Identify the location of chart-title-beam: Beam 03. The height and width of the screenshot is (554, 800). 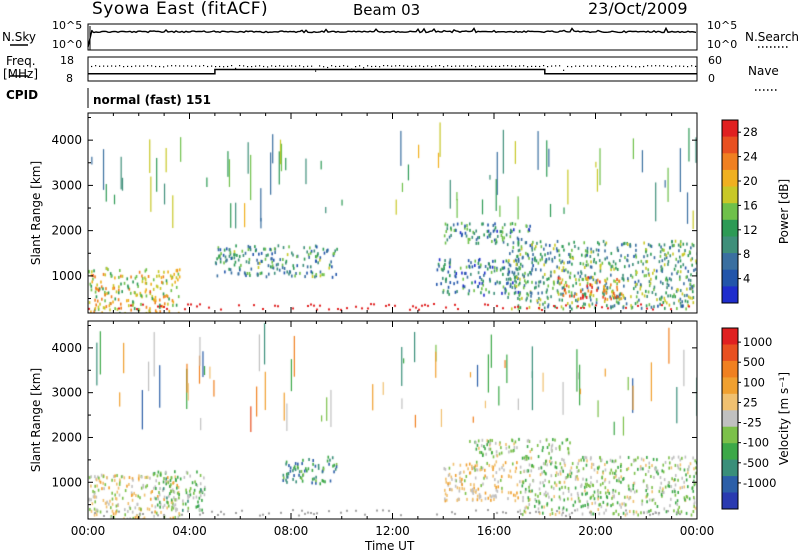
(387, 10).